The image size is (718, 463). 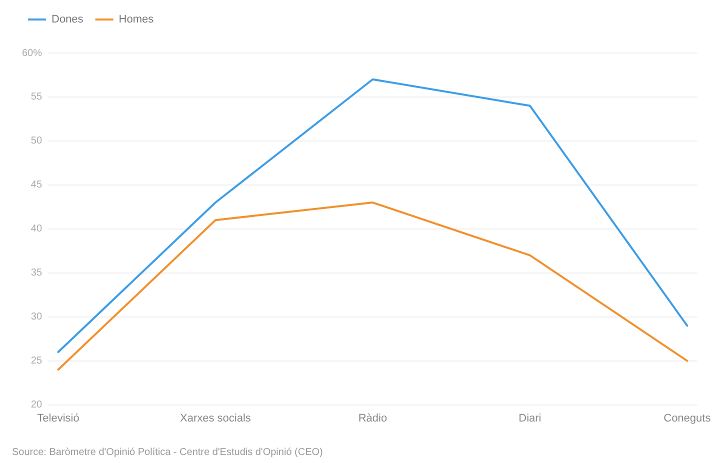 What do you see at coordinates (36, 405) in the screenshot?
I see `y-tick-label: 20` at bounding box center [36, 405].